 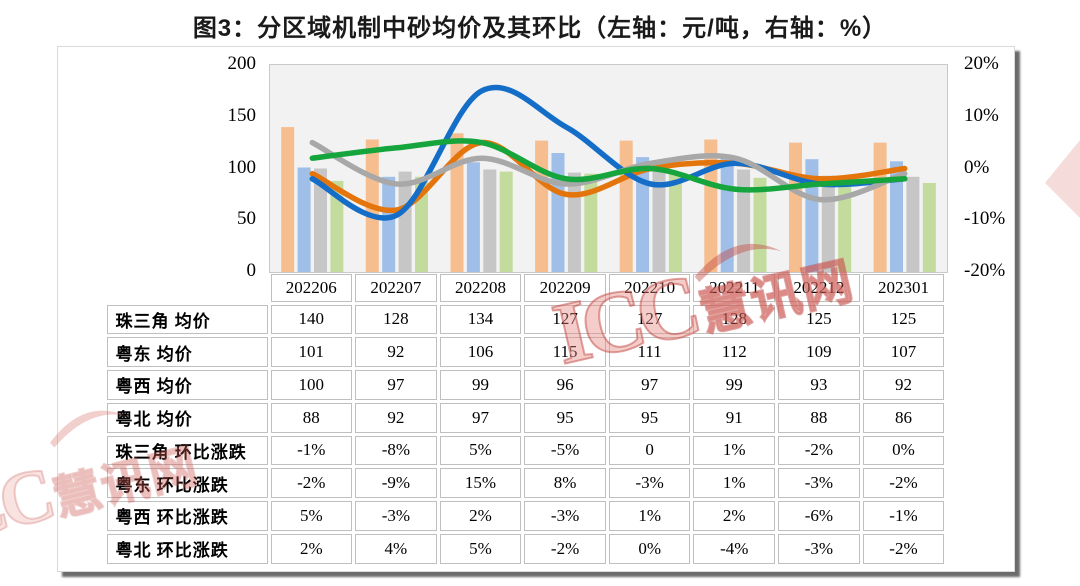 I want to click on line-粤北 环比涨跌, so click(x=608, y=165).